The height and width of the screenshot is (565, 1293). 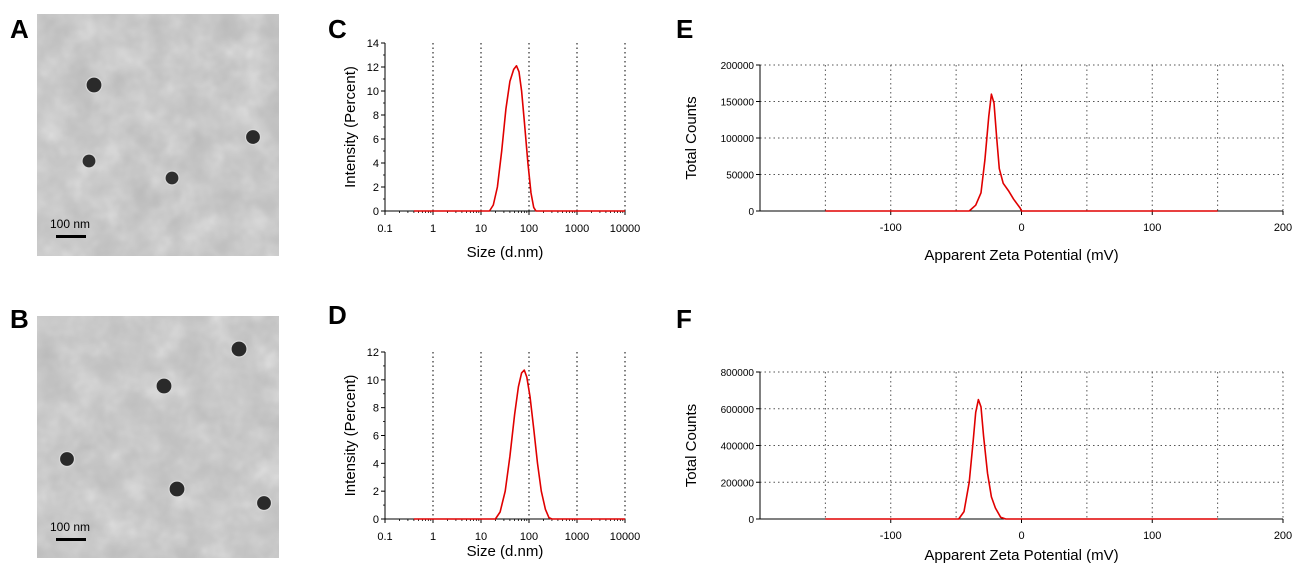 What do you see at coordinates (738, 410) in the screenshot?
I see `y-tick-label: 600000` at bounding box center [738, 410].